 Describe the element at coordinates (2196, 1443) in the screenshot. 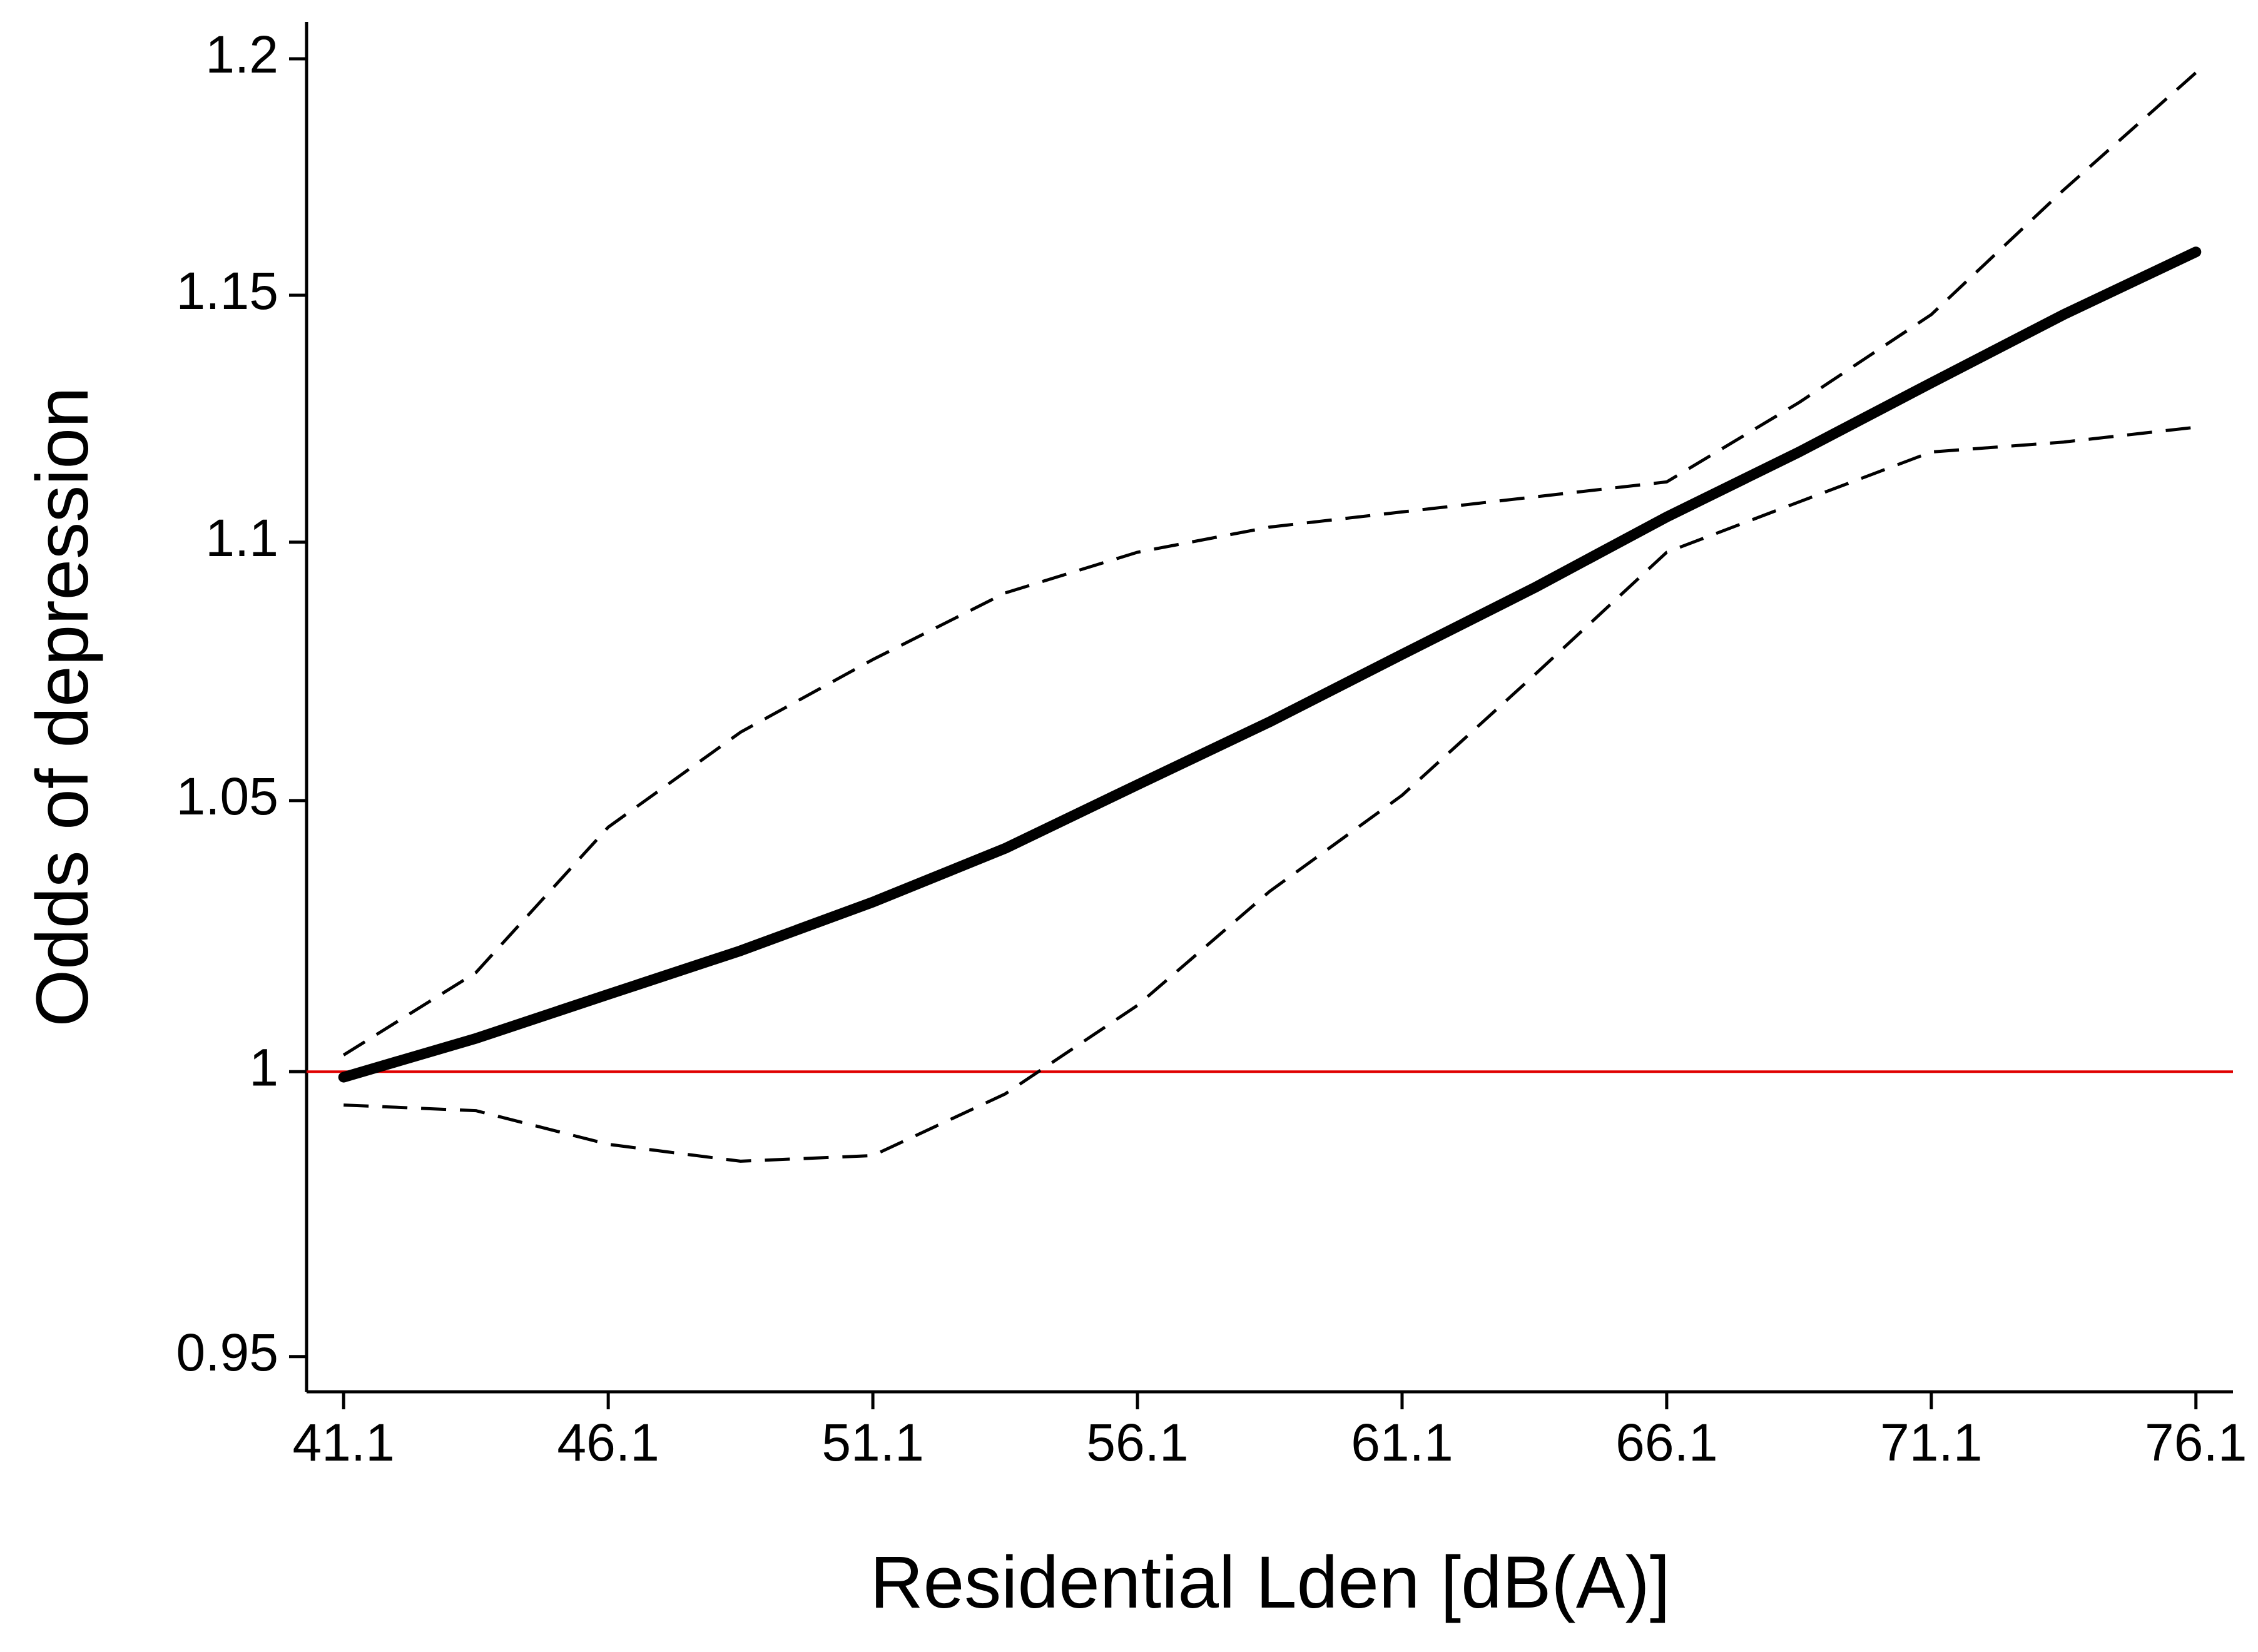

I see `x-tick-label: 76.1` at that location.